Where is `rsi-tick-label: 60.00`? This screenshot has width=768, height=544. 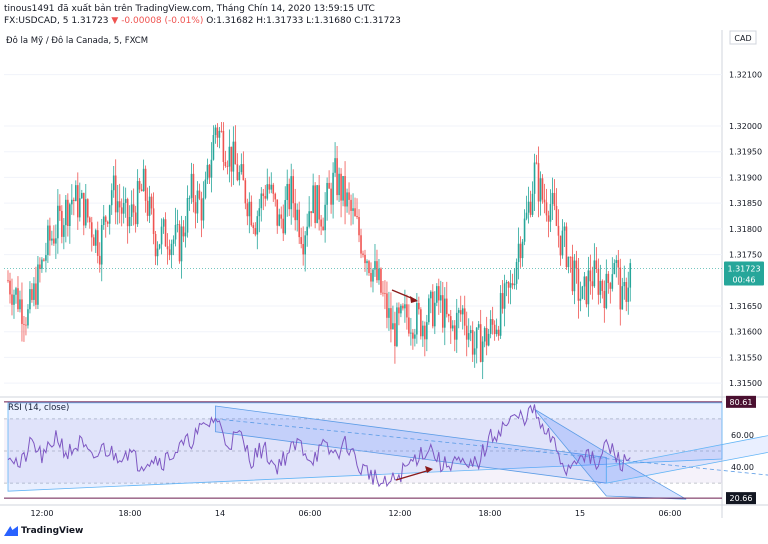 rsi-tick-label: 60.00 is located at coordinates (742, 435).